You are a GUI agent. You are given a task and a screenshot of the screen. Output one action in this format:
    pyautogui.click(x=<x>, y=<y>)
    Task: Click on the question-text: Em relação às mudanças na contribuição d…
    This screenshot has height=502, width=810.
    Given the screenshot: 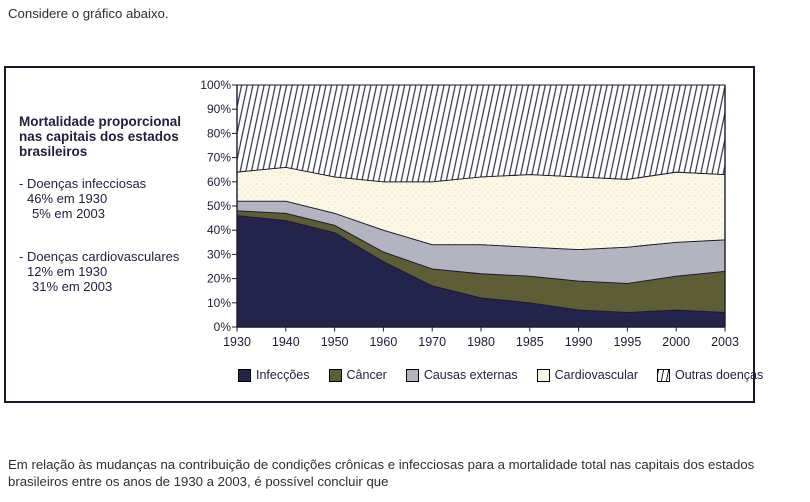 What is the action you would take?
    pyautogui.click(x=408, y=473)
    